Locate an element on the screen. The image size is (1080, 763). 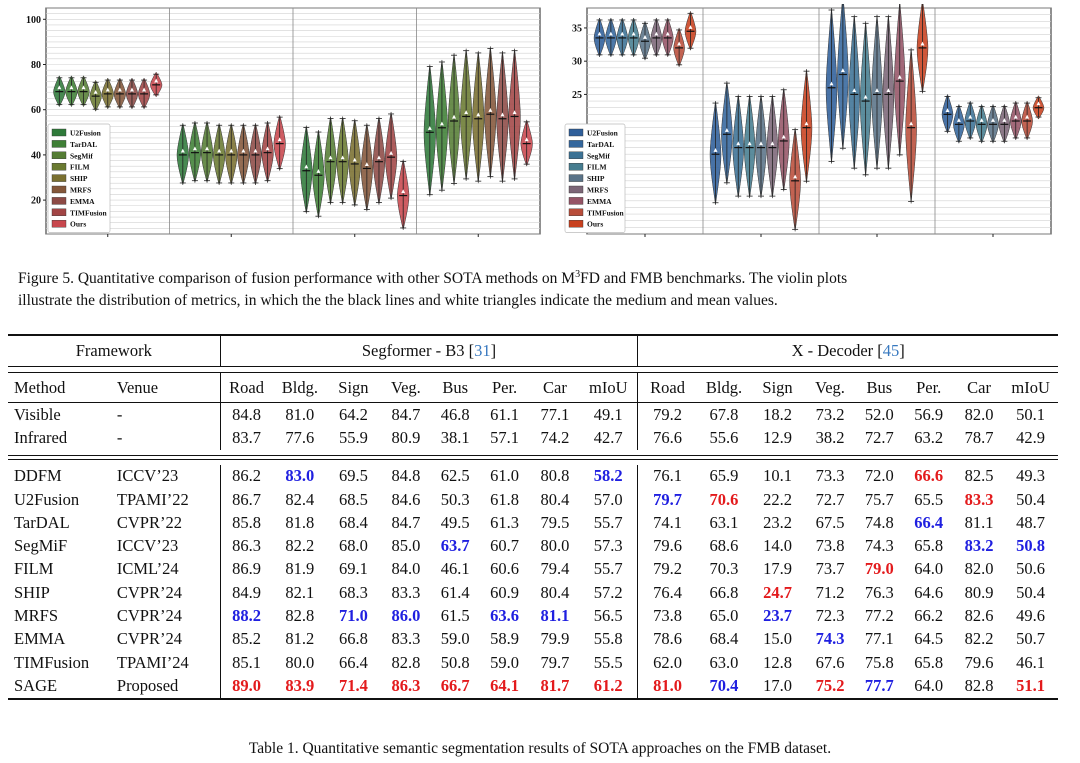
value-cell: 67.5 is located at coordinates (830, 522).